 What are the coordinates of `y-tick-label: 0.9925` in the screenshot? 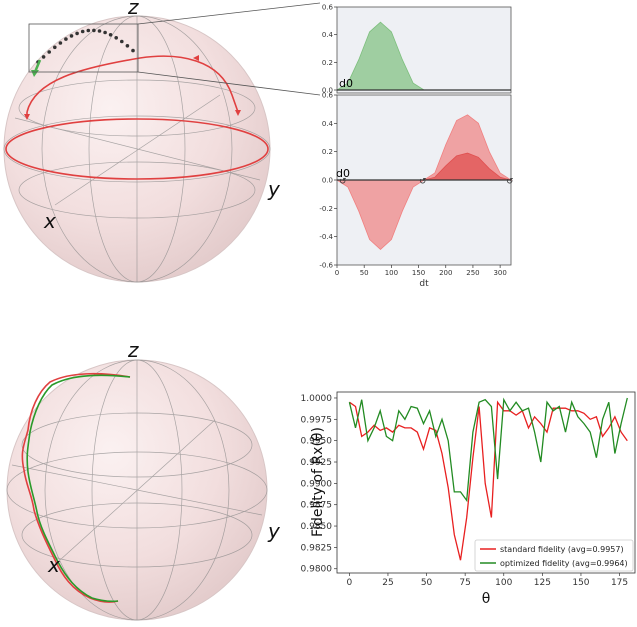 It's located at (317, 463).